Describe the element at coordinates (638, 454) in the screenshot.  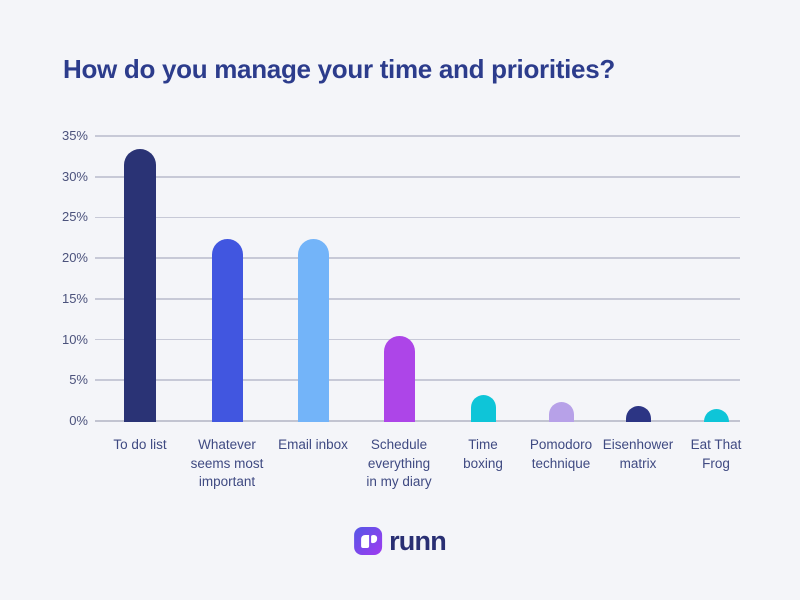
I see `x-category-label: Eisenhower matrix` at that location.